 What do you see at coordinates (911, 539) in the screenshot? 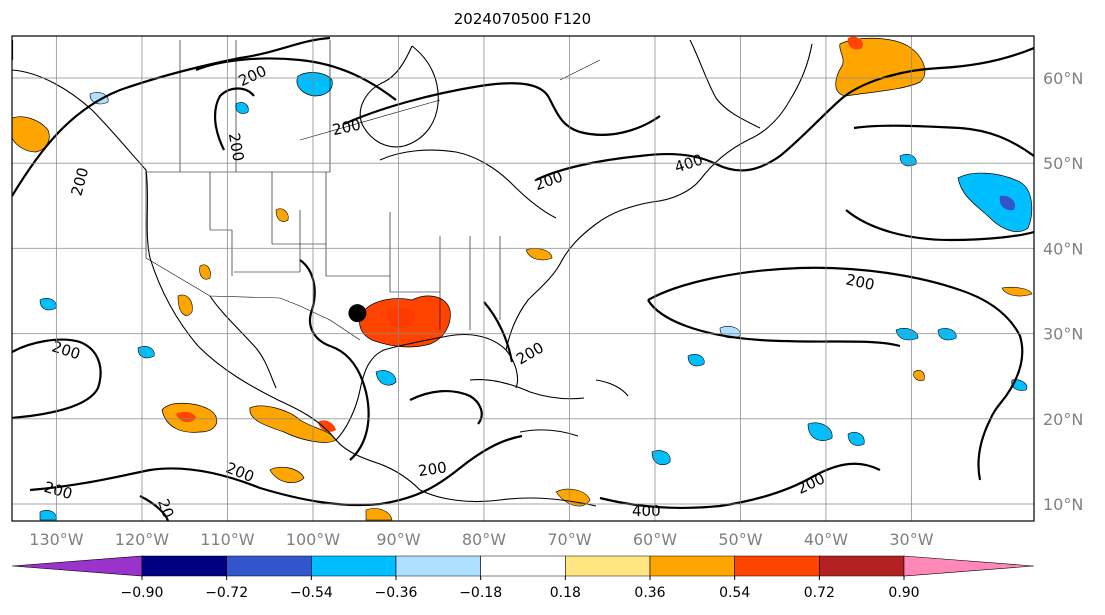
I see `longitude-label: 30°W` at bounding box center [911, 539].